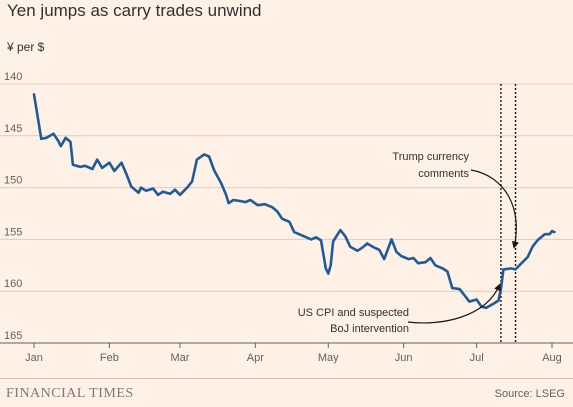 This screenshot has height=407, width=573. What do you see at coordinates (13, 77) in the screenshot?
I see `y-tick-label: 140` at bounding box center [13, 77].